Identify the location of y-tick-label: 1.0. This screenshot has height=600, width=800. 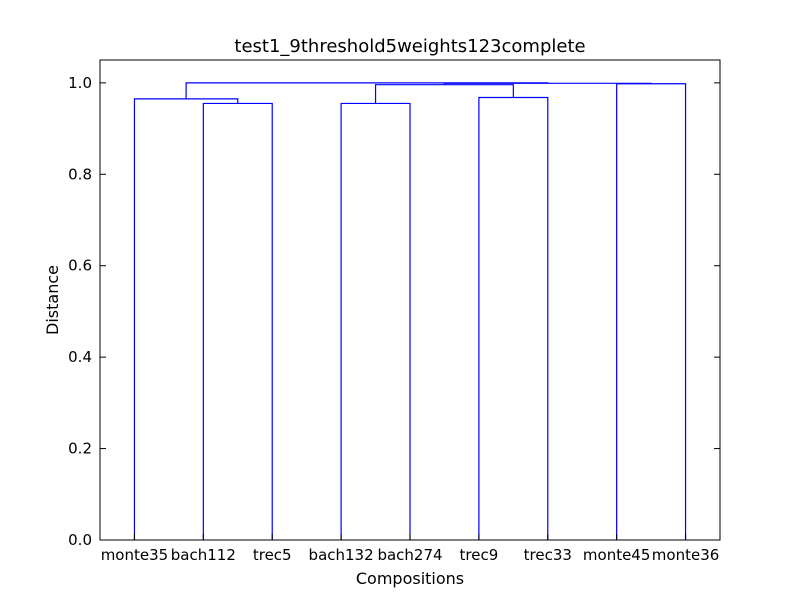
(80, 83).